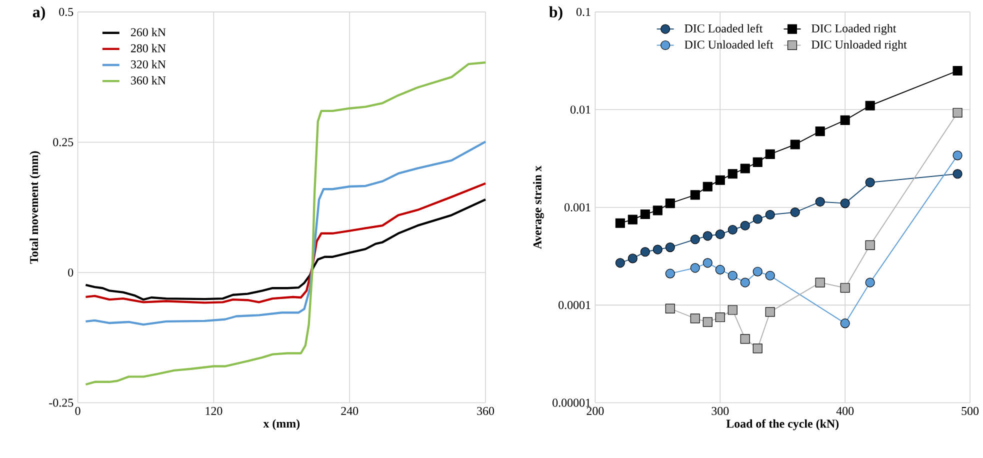  I want to click on y-tick-label: 0.5, so click(66, 12).